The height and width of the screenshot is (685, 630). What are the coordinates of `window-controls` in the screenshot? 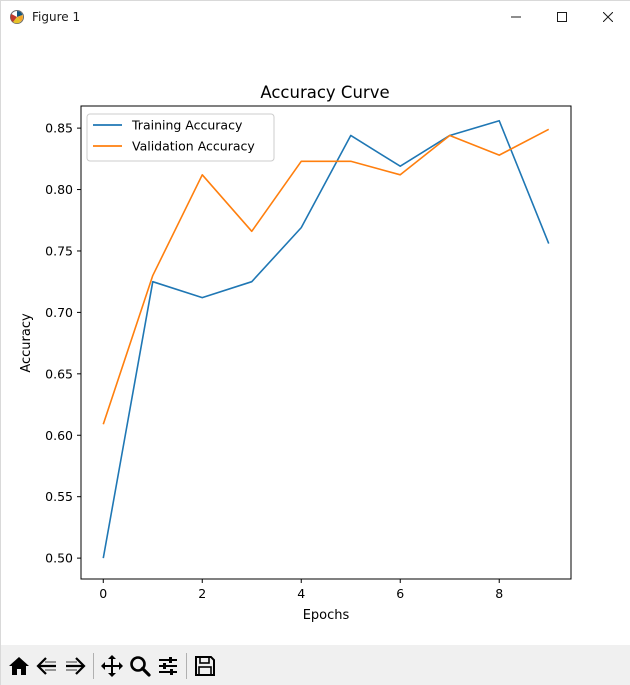 It's located at (561, 17).